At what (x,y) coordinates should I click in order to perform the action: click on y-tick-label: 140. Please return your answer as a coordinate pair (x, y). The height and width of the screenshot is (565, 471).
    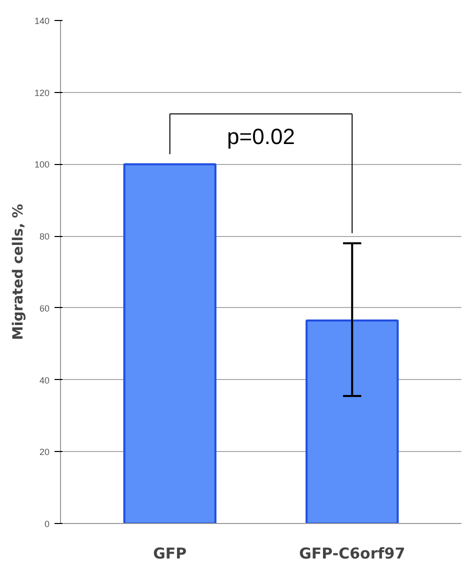
    Looking at the image, I should click on (42, 21).